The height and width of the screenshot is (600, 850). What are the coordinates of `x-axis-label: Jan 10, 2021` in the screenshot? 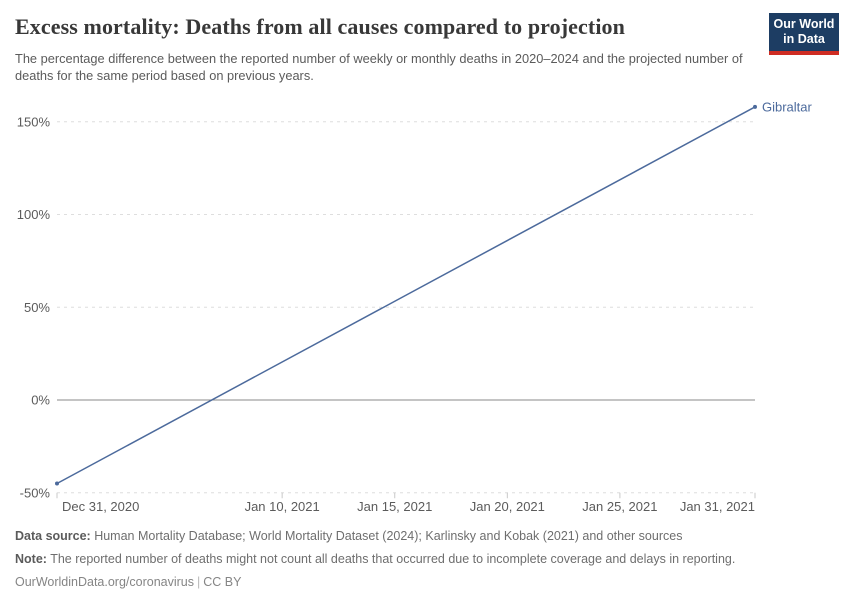 It's located at (282, 506).